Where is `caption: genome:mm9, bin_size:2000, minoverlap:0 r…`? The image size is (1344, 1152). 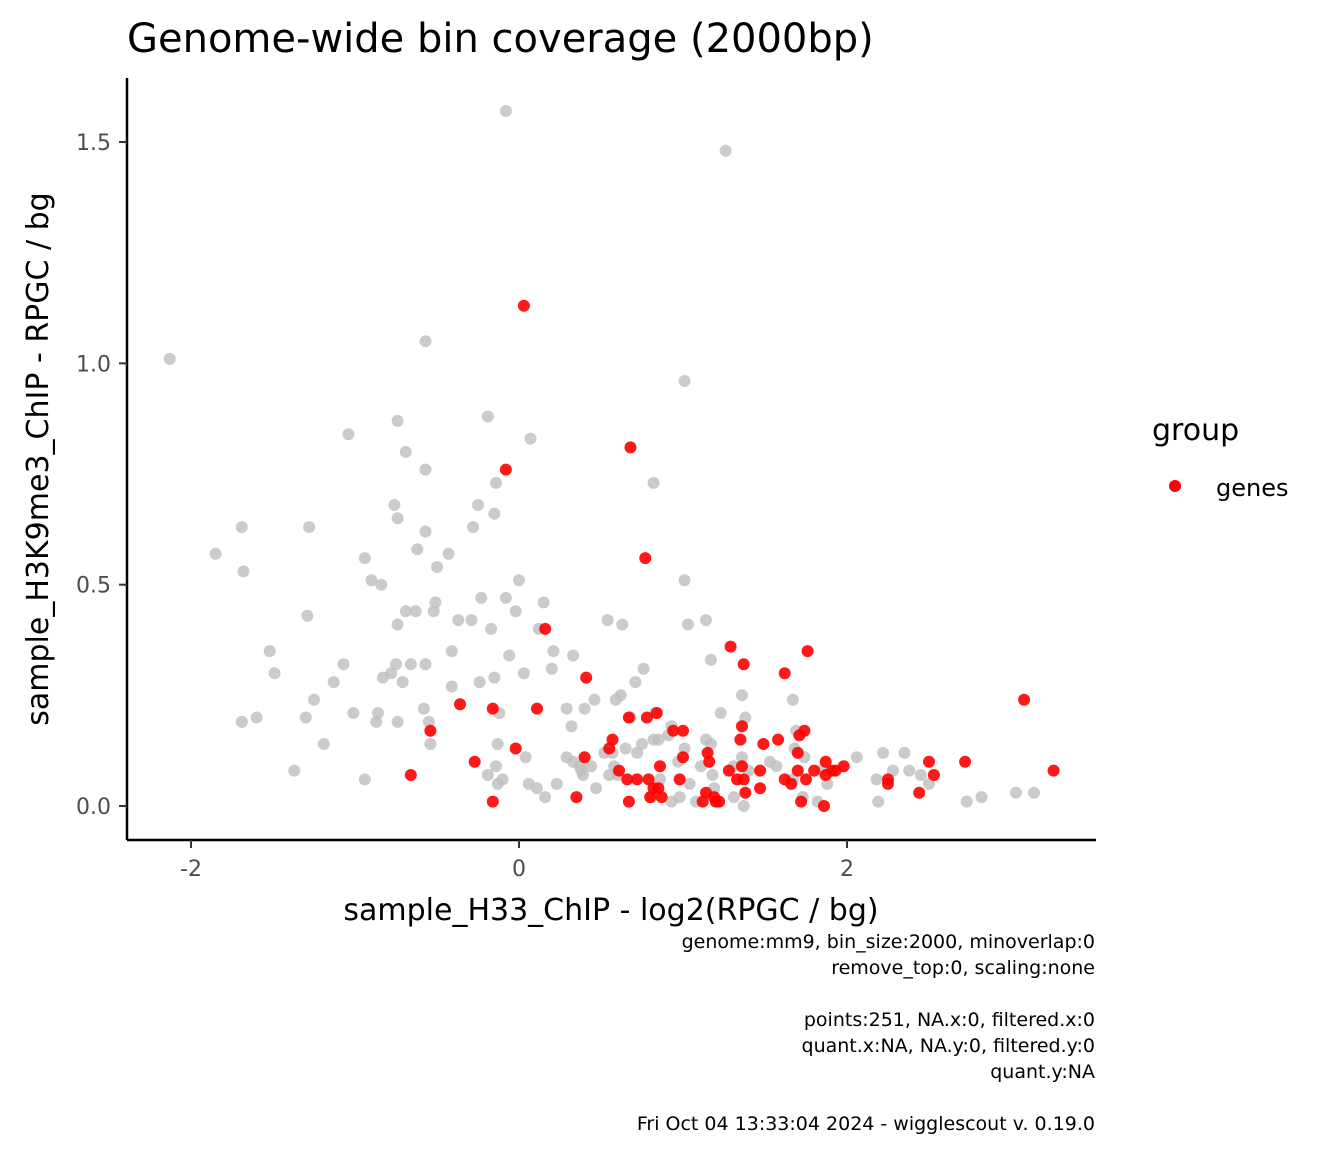
caption: genome:mm9, bin_size:2000, minoverlap:0 r… is located at coordinates (866, 1033).